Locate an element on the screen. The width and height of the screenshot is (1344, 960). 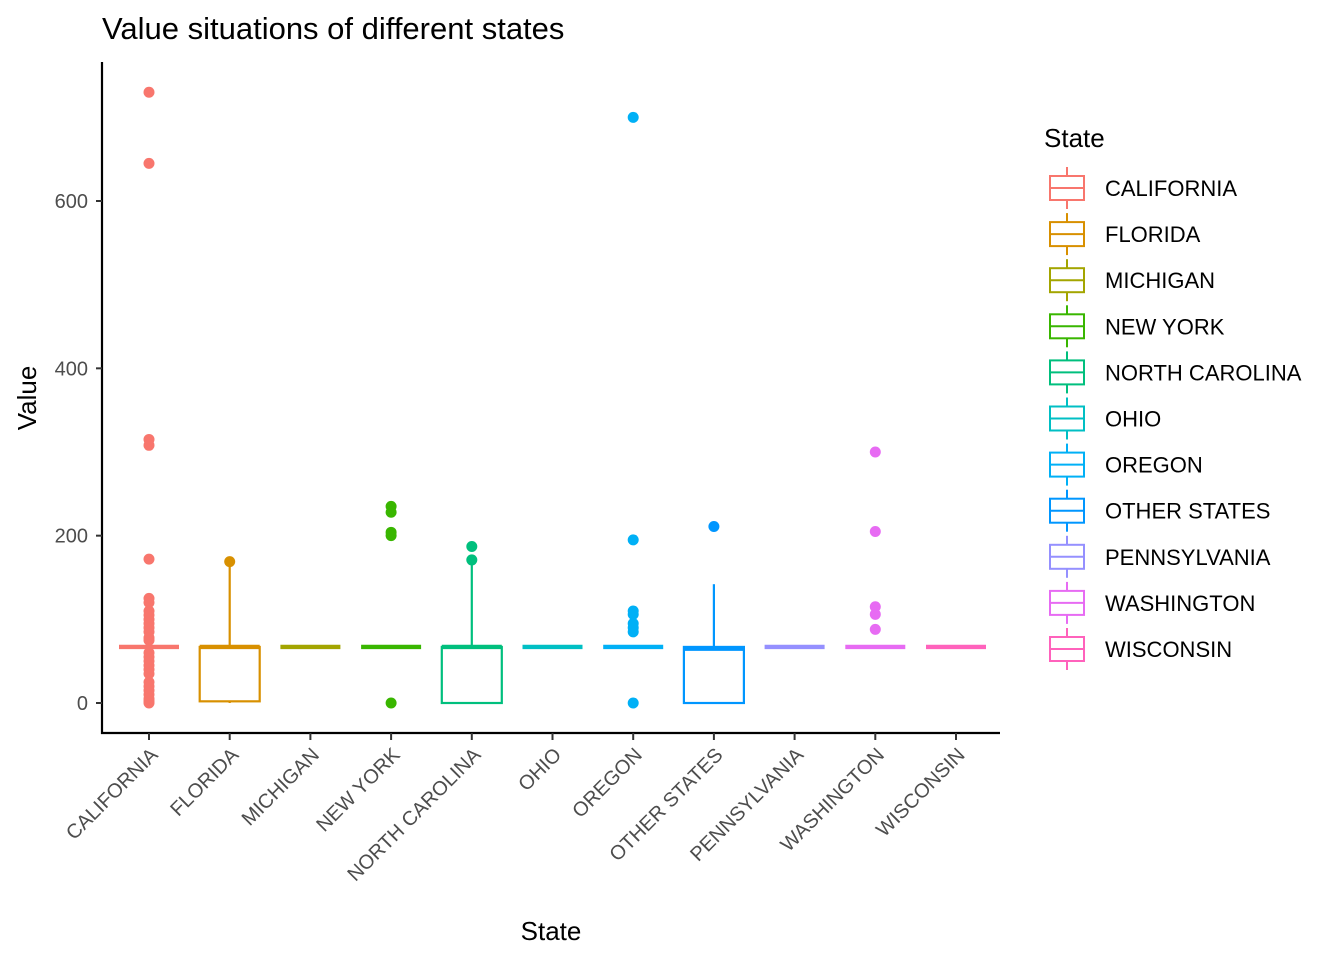
box-oregon is located at coordinates (633, 410).